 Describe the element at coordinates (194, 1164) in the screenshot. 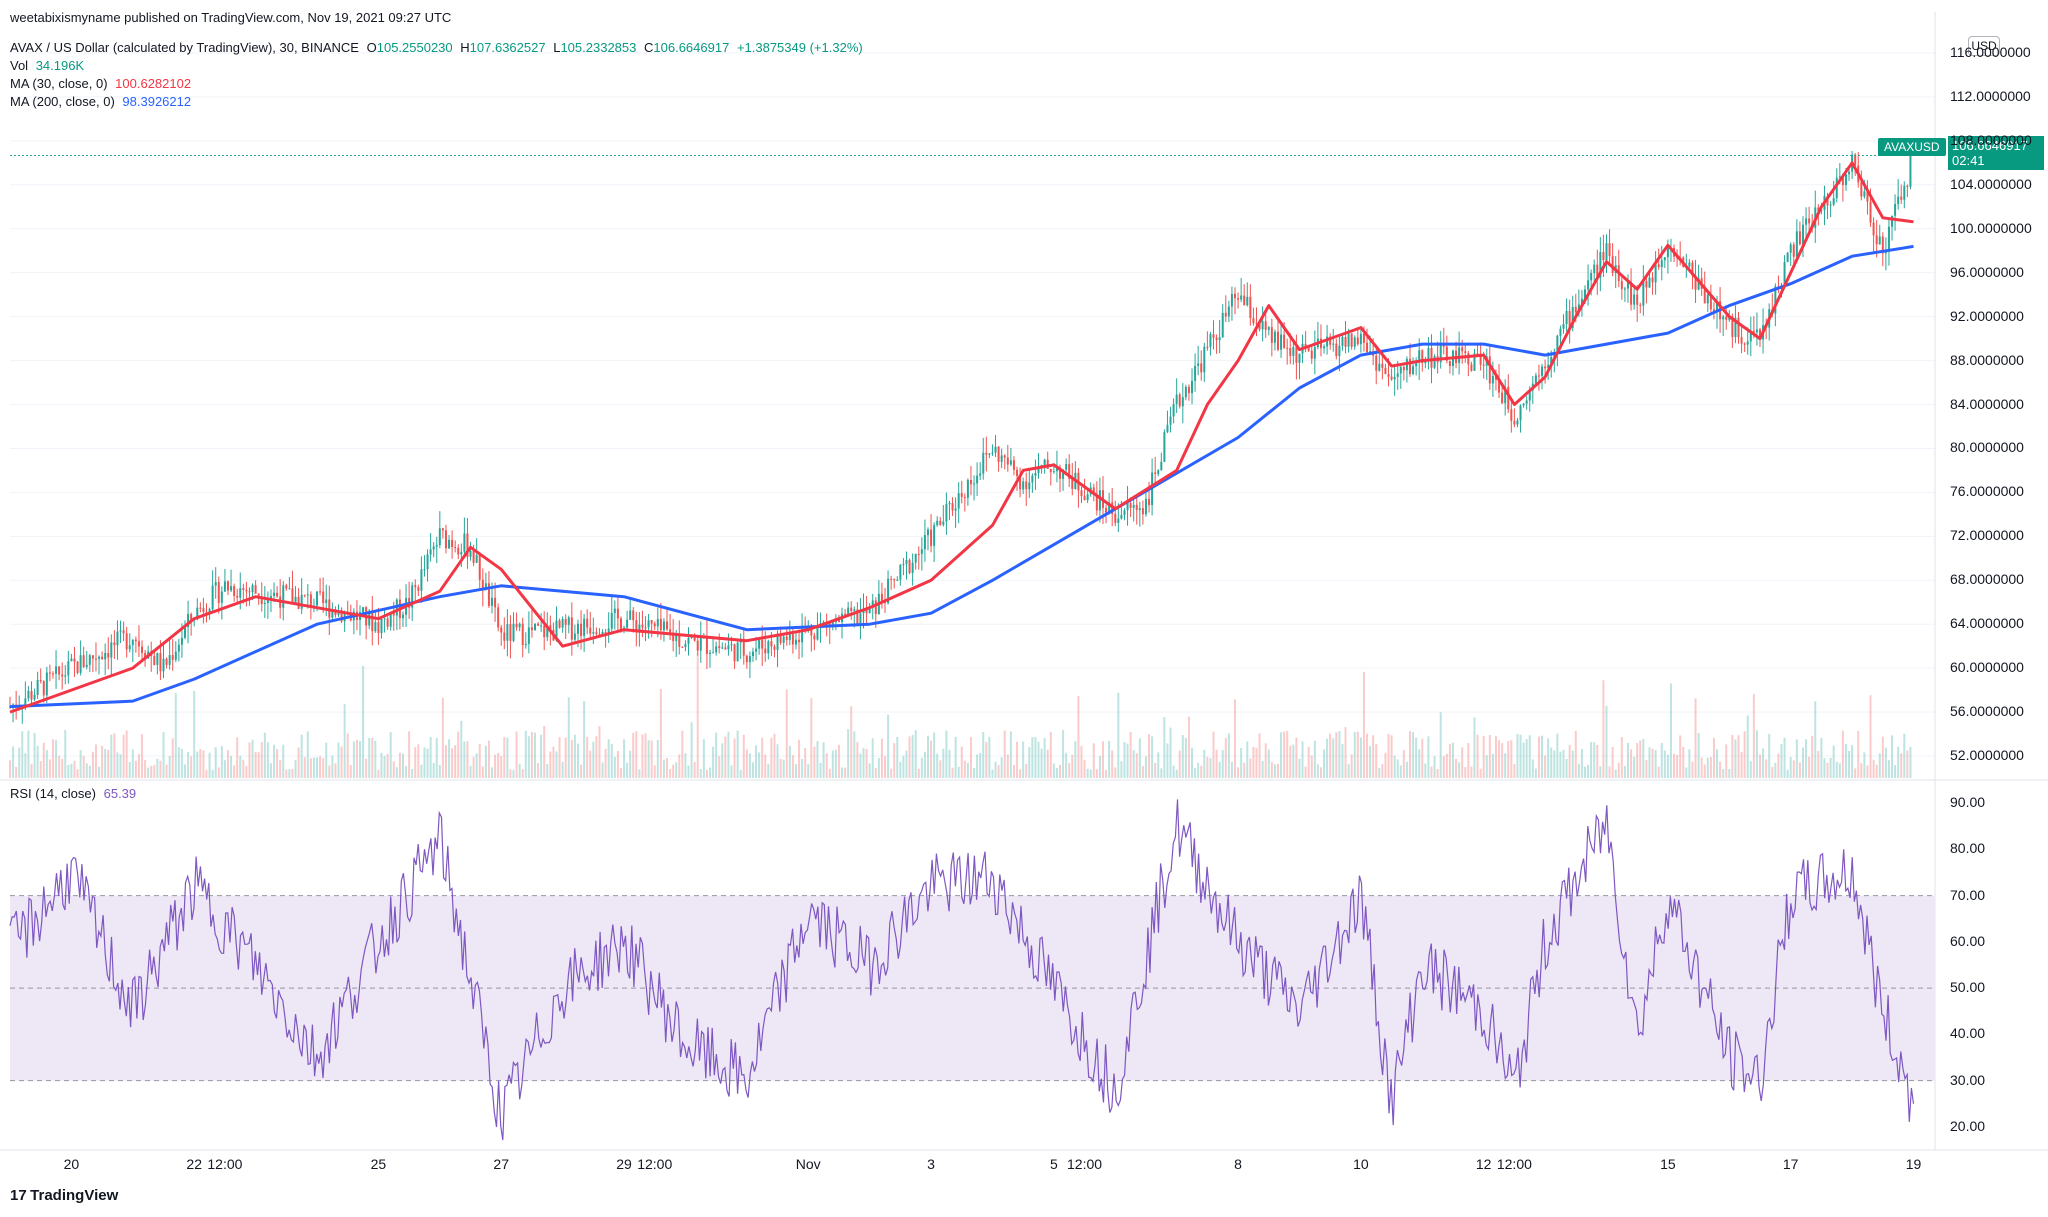

I see `date-tick-label: 22` at that location.